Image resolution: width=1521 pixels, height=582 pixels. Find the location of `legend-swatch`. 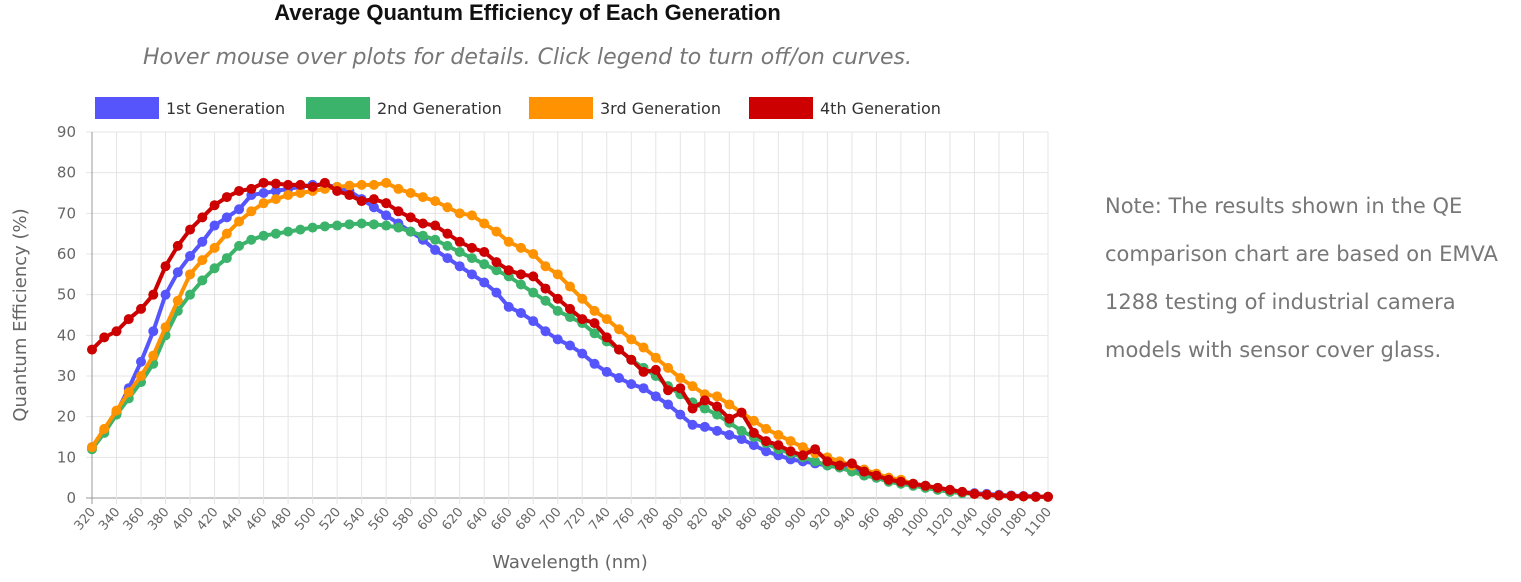

legend-swatch is located at coordinates (127, 108).